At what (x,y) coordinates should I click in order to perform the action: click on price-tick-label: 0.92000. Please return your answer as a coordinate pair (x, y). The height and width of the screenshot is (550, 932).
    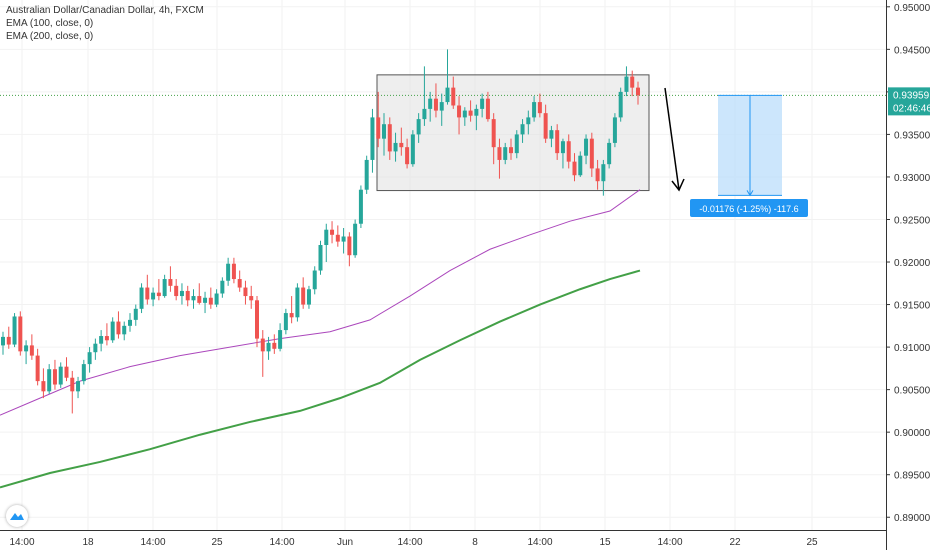
    Looking at the image, I should click on (912, 263).